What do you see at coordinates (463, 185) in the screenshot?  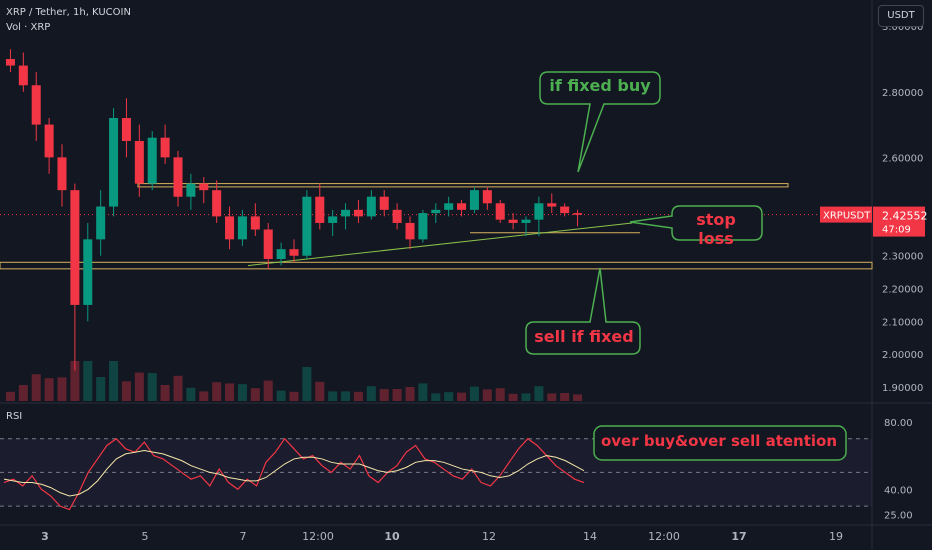 I see `resistance-zone` at bounding box center [463, 185].